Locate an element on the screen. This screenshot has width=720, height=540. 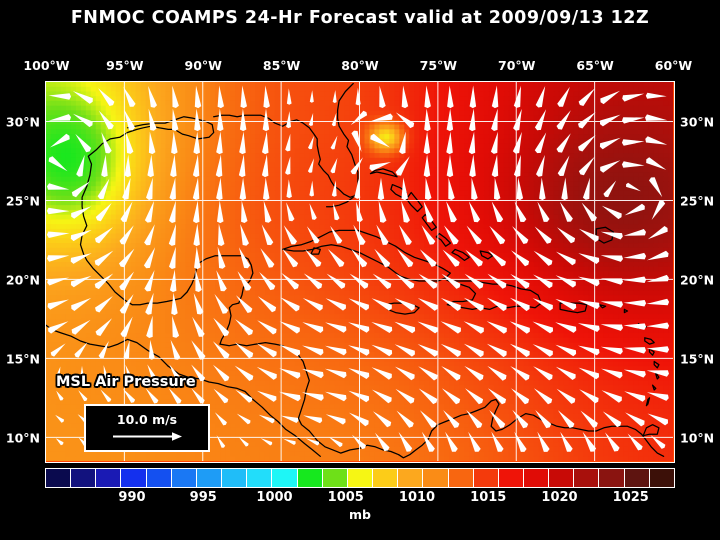
colorbar-container is located at coordinates (360, 478).